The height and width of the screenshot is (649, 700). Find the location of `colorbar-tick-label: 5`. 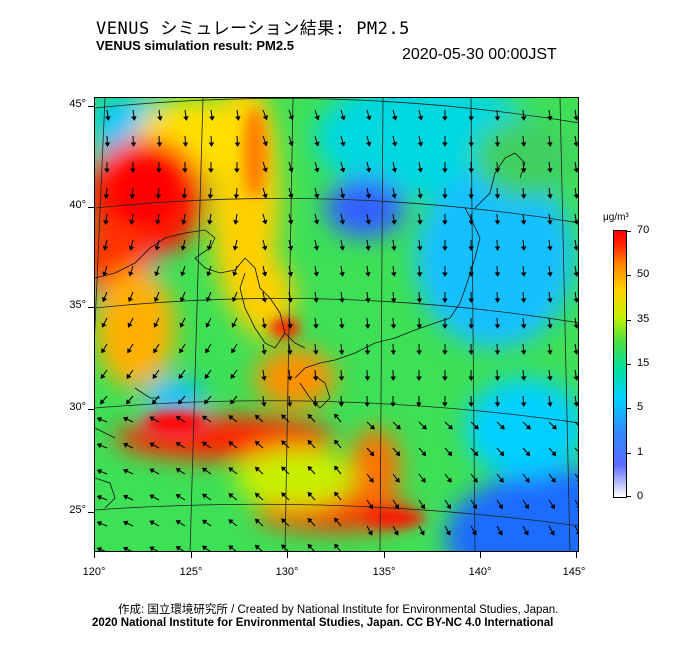

colorbar-tick-label: 5 is located at coordinates (640, 407).